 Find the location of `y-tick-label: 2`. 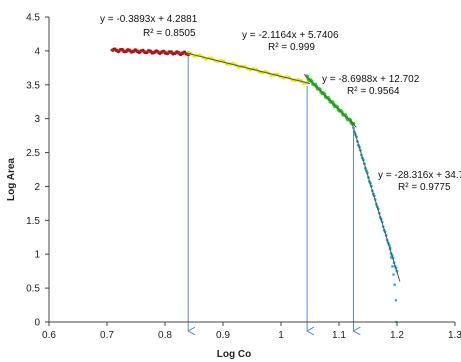

y-tick-label: 2 is located at coordinates (37, 187).